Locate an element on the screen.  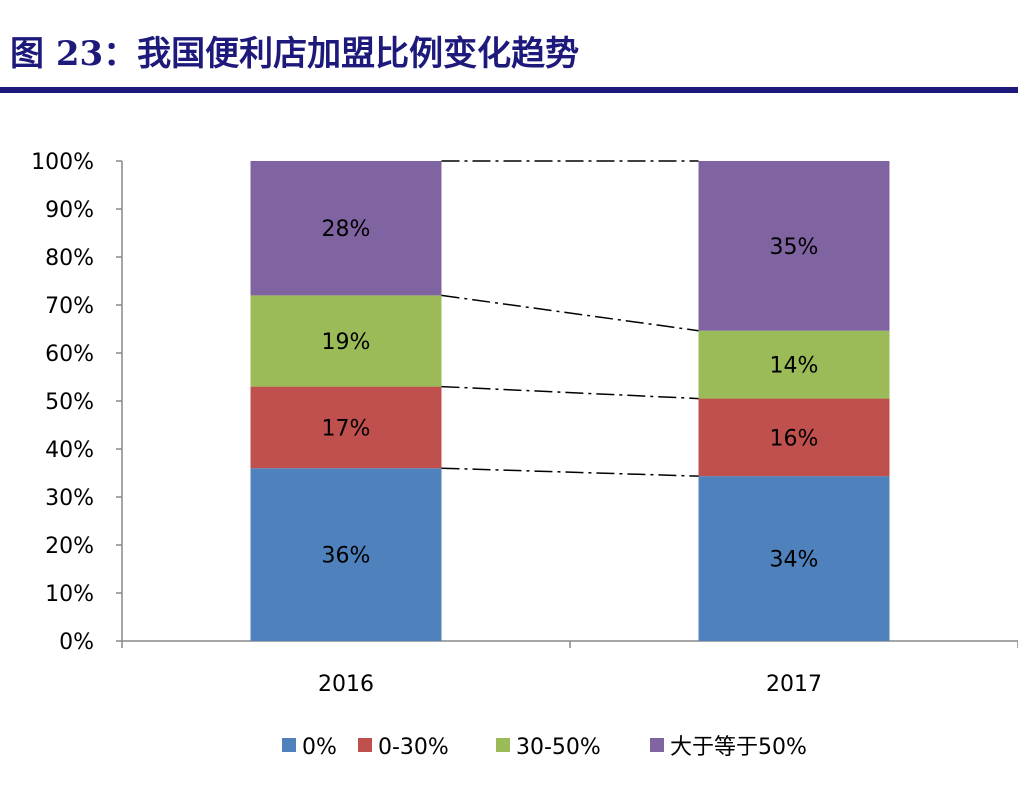
data-label: 36% is located at coordinates (346, 556).